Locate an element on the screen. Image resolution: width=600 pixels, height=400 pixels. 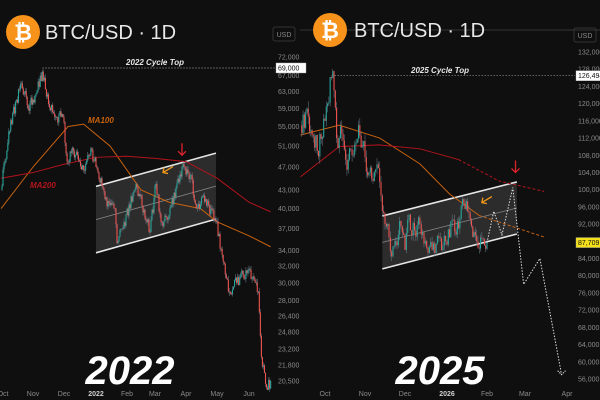
right-year-label: 2025 is located at coordinates (440, 371).